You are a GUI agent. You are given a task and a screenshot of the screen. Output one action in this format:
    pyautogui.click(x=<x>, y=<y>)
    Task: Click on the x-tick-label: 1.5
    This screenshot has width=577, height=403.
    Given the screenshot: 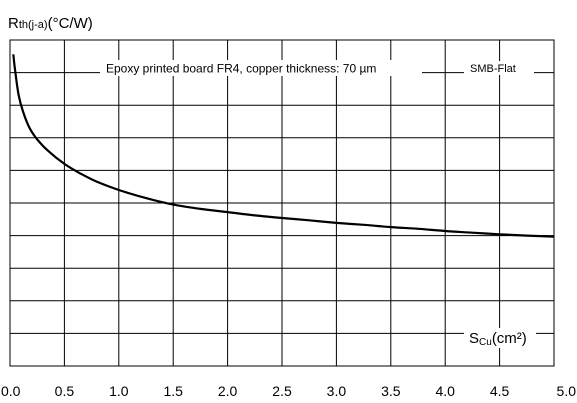 What is the action you would take?
    pyautogui.click(x=173, y=391)
    